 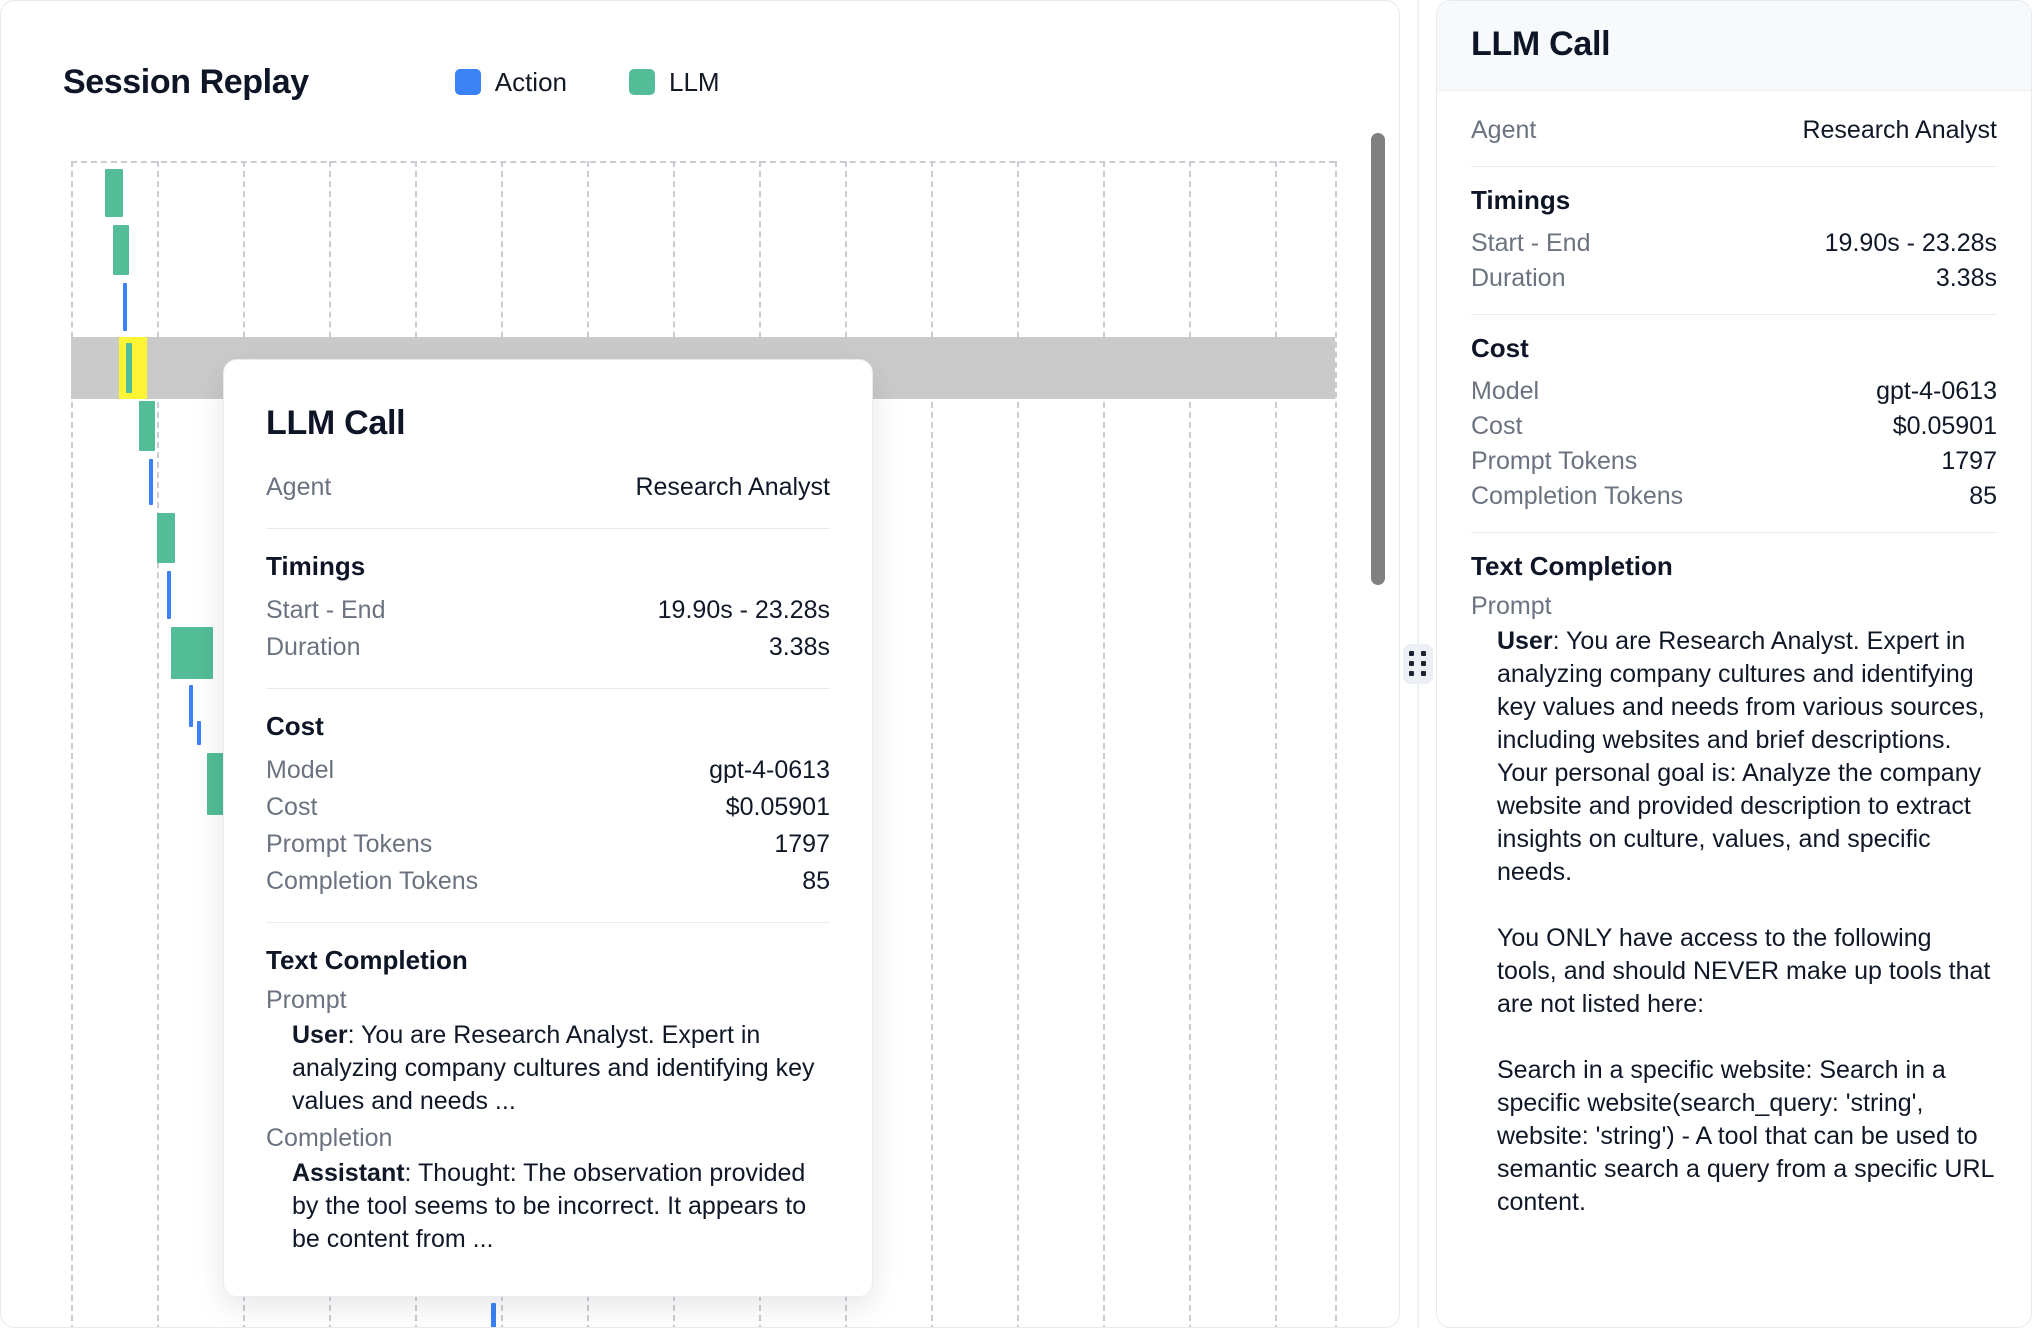 I want to click on tooltip-completion-tokens-row: Completion Tokens 85, so click(x=548, y=881).